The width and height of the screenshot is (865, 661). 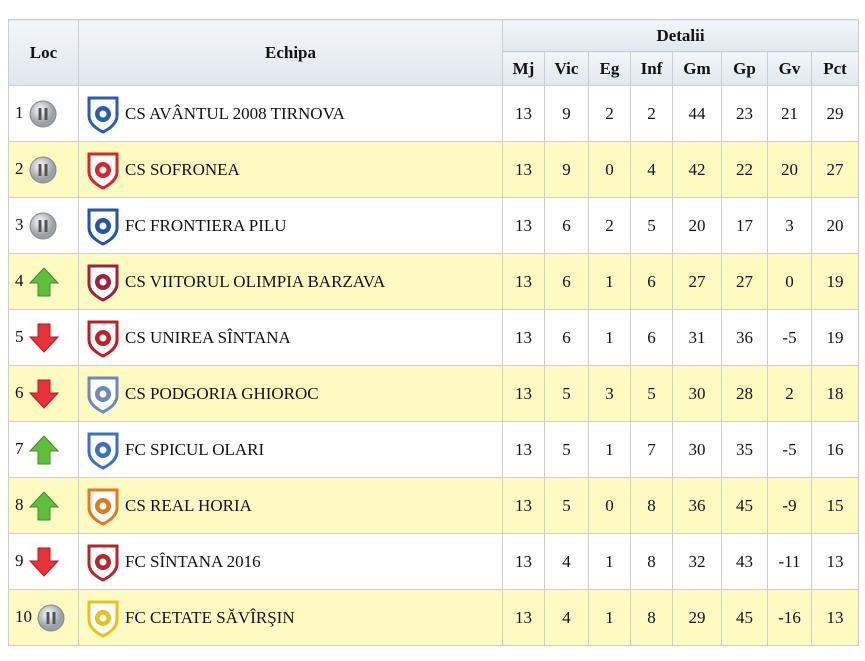 I want to click on position-cell: 9, so click(x=43, y=561).